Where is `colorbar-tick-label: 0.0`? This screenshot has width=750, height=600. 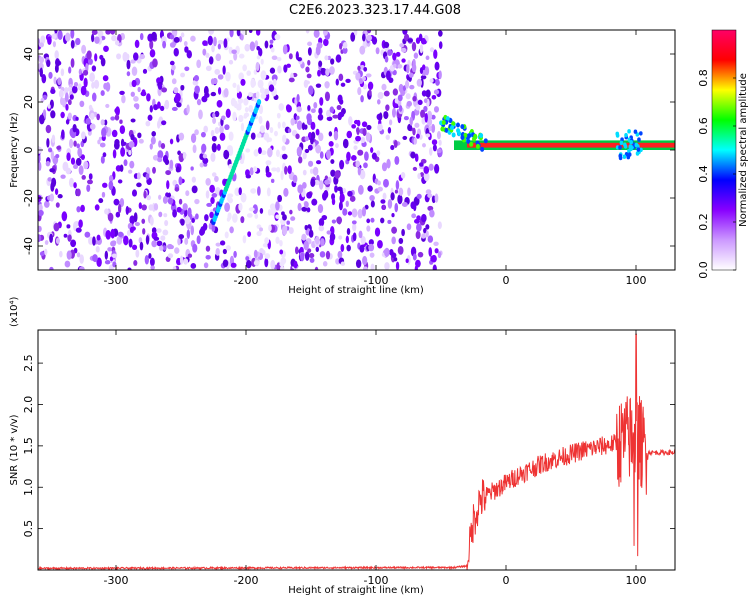
colorbar-tick-label: 0.0 is located at coordinates (703, 270).